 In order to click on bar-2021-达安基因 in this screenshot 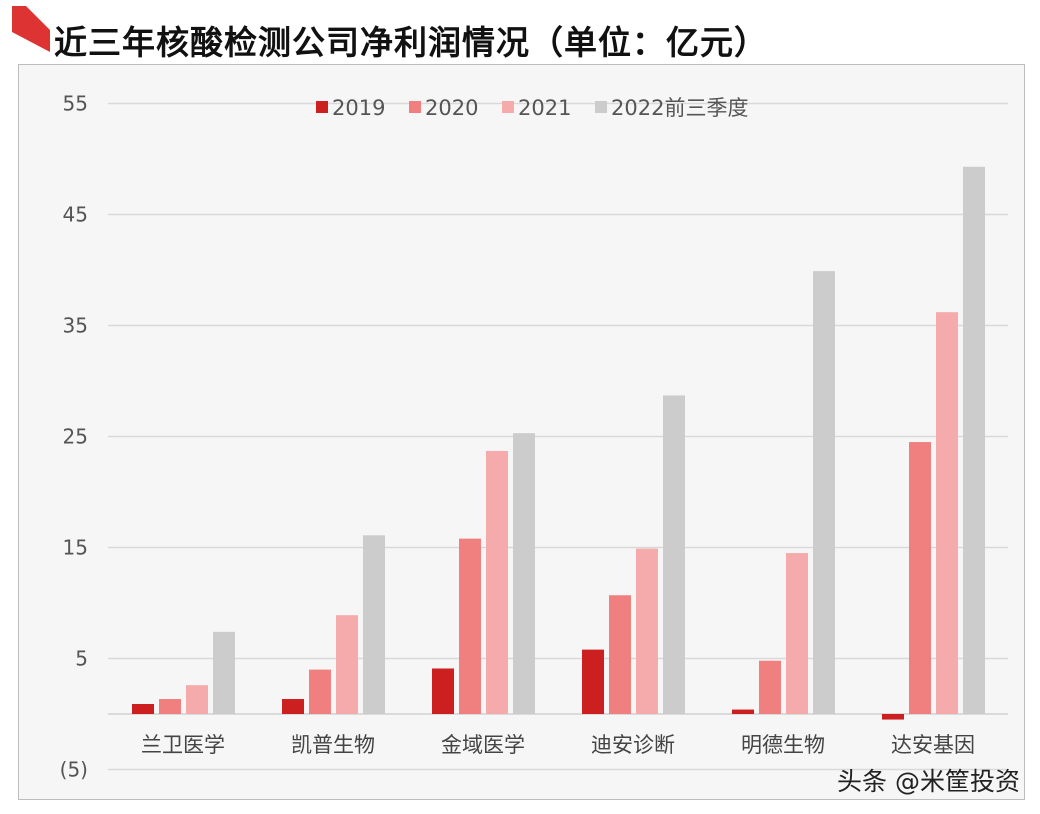, I will do `click(947, 513)`.